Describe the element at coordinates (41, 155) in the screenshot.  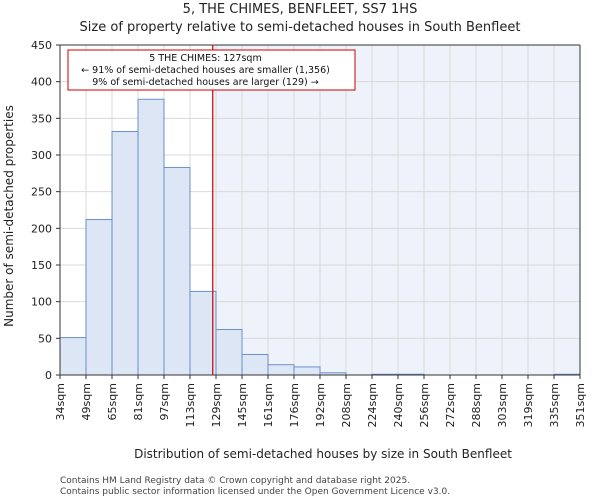
I see `y-tick-label: 300` at that location.